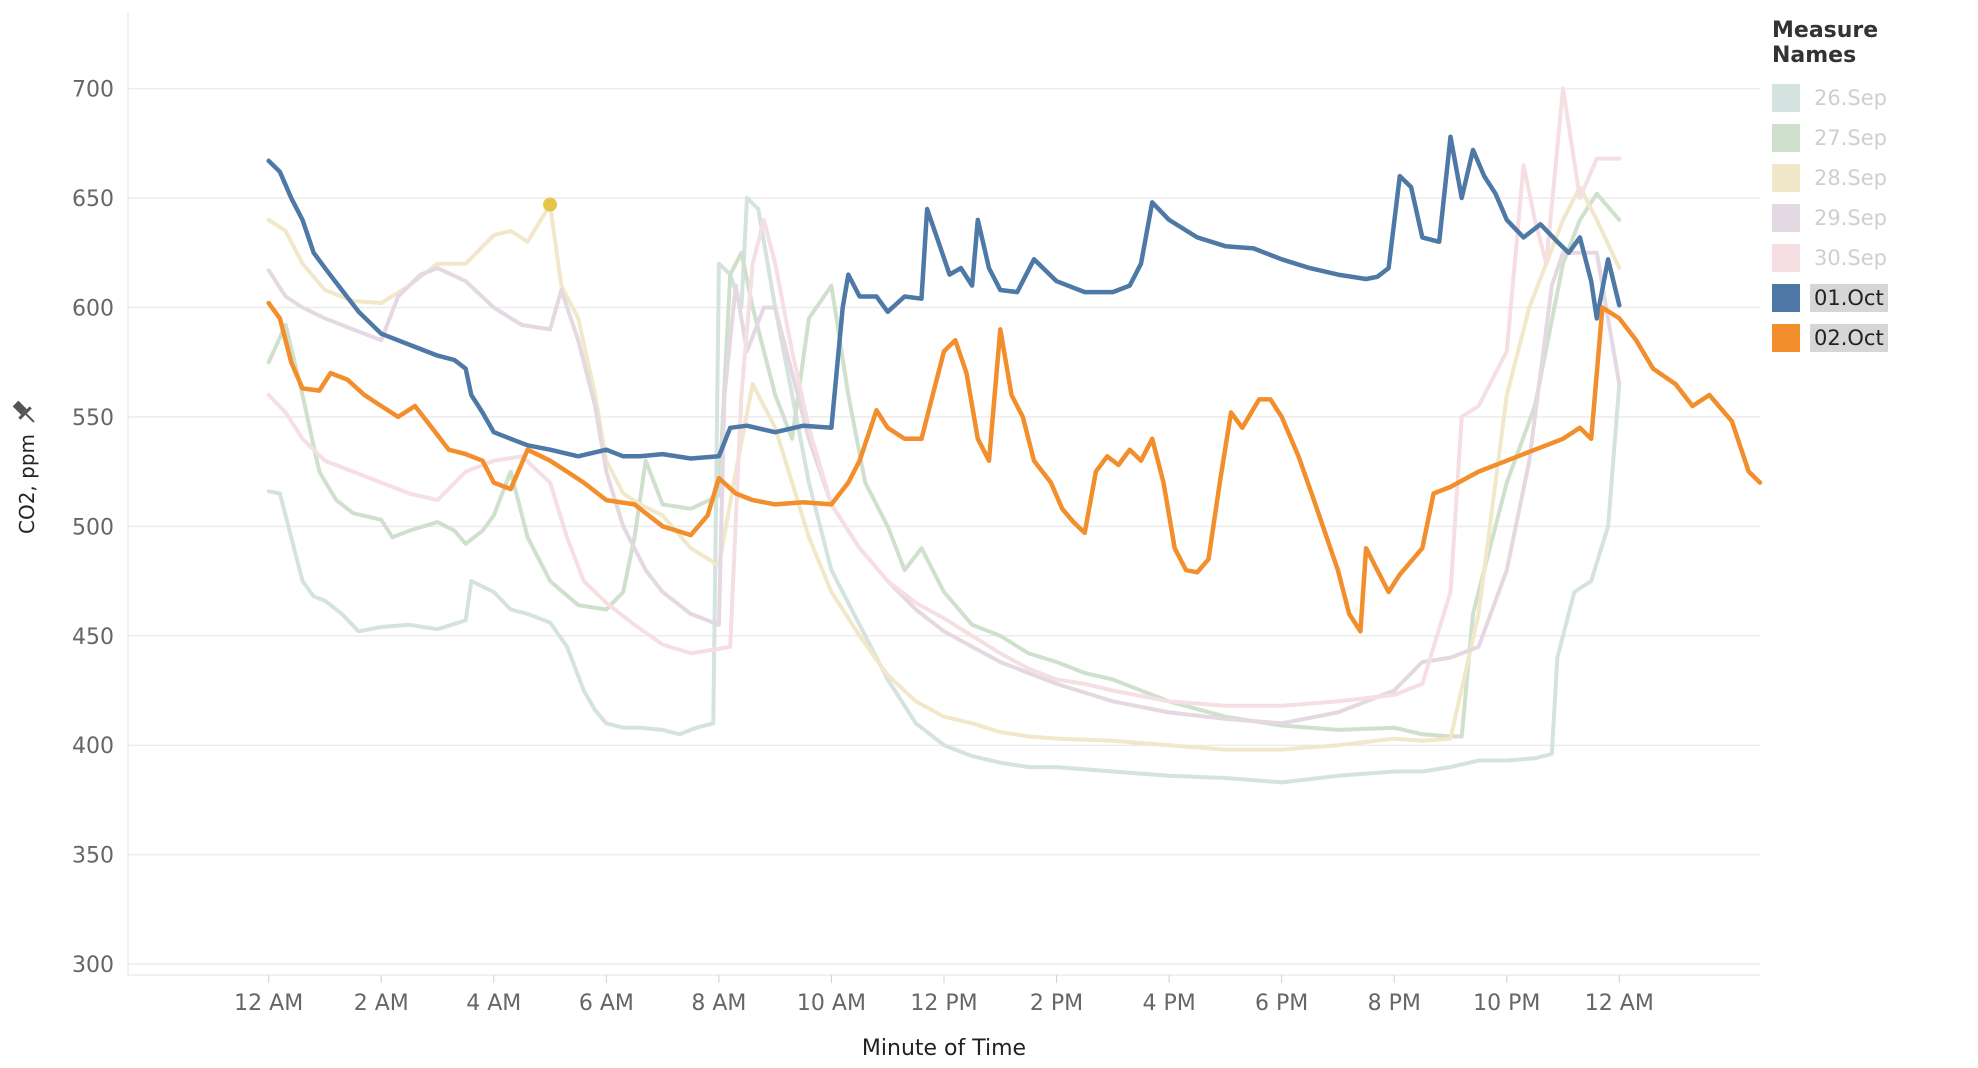 Image resolution: width=1978 pixels, height=1068 pixels. What do you see at coordinates (381, 1003) in the screenshot?
I see `x-tick-label: 2 AM` at bounding box center [381, 1003].